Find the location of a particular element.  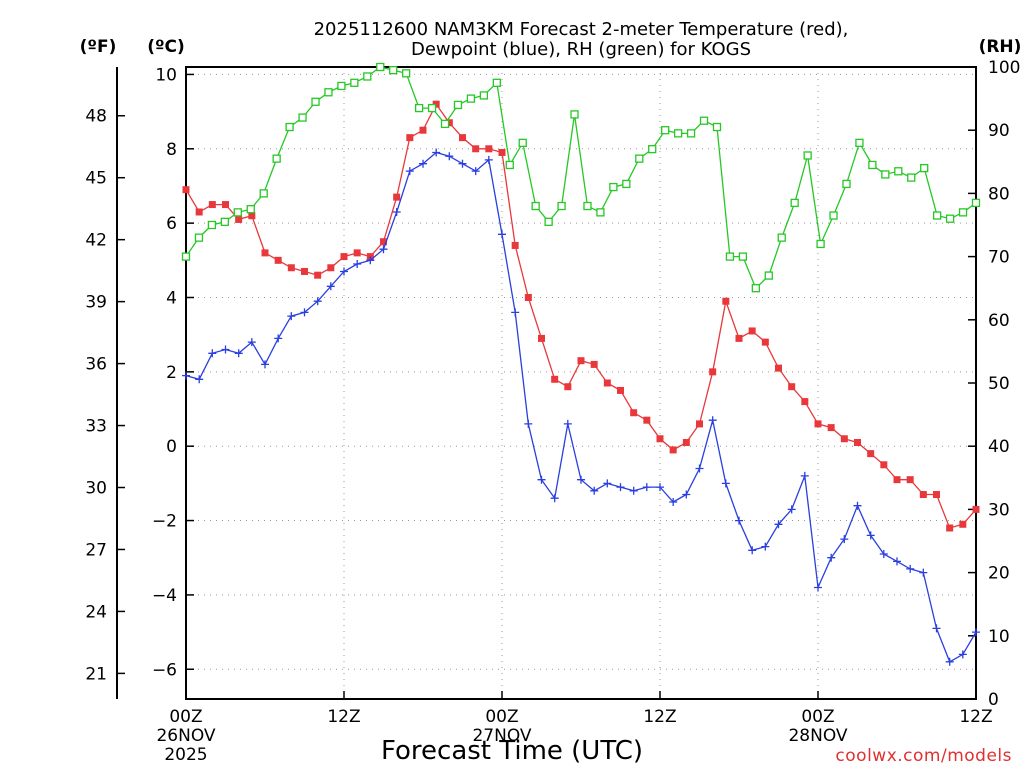

time-tick-label: 2025 is located at coordinates (185, 755).